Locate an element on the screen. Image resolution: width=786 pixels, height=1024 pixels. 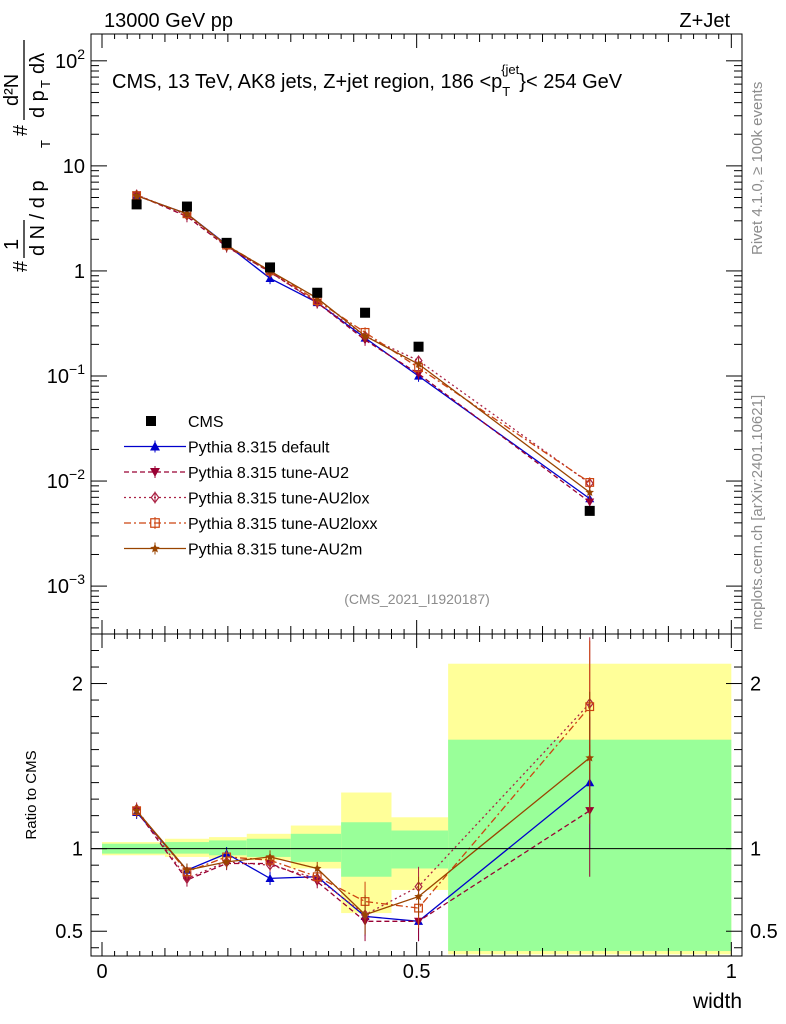
svg-text: d p is located at coordinates (38, 104).